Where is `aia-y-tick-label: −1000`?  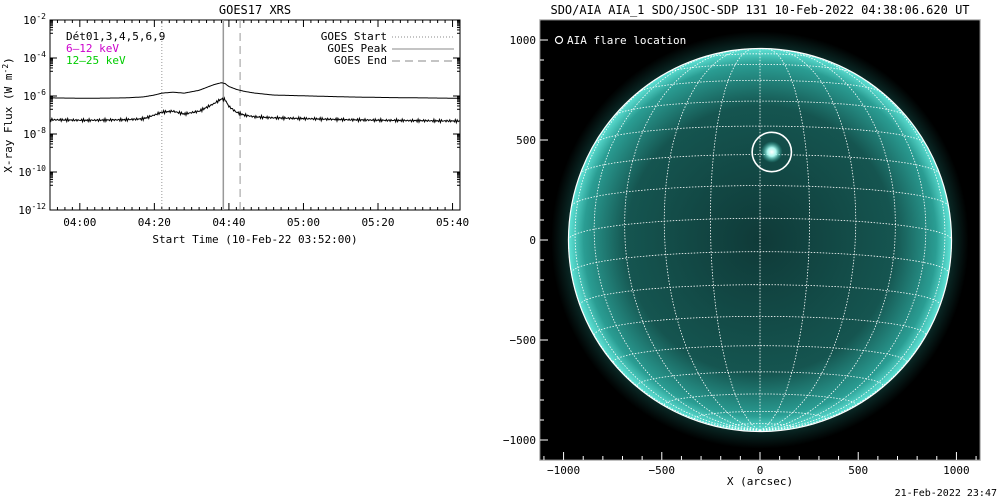
aia-y-tick-label: −1000 is located at coordinates (519, 440).